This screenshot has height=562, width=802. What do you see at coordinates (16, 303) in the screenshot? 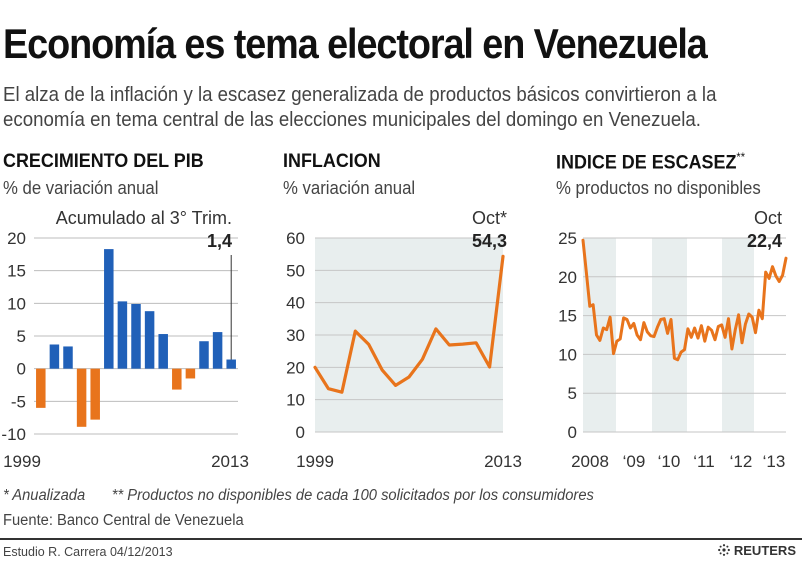
I see `gdp-y-tick-label: 10` at bounding box center [16, 303].